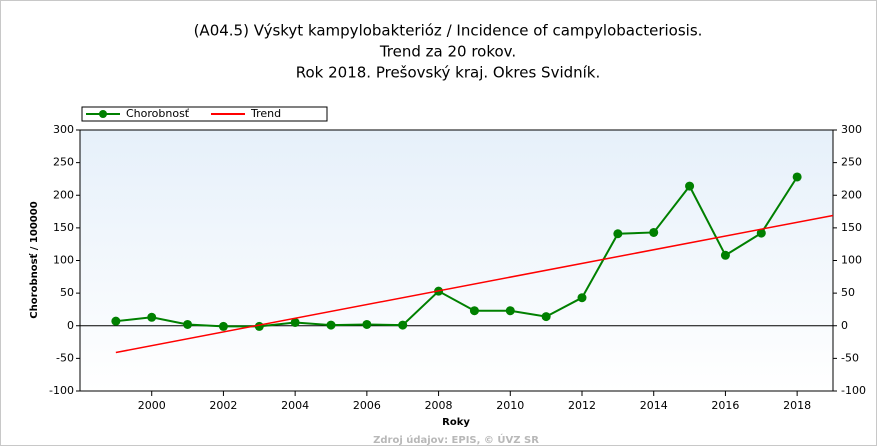 The height and width of the screenshot is (446, 877). What do you see at coordinates (34, 259) in the screenshot?
I see `y-axis-title: Chorobnosť / 100000` at bounding box center [34, 259].